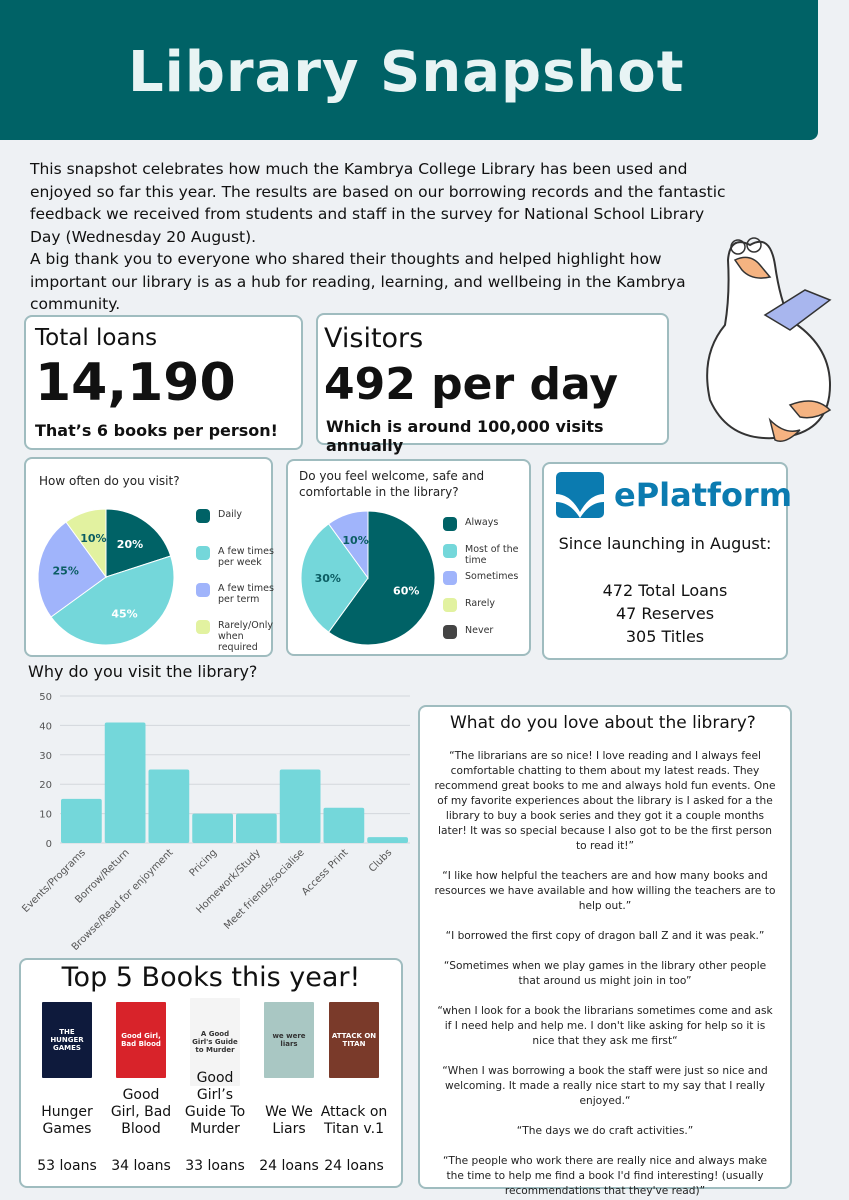 The image size is (849, 1200). I want to click on pie-label-sometimes: 10%, so click(355, 540).